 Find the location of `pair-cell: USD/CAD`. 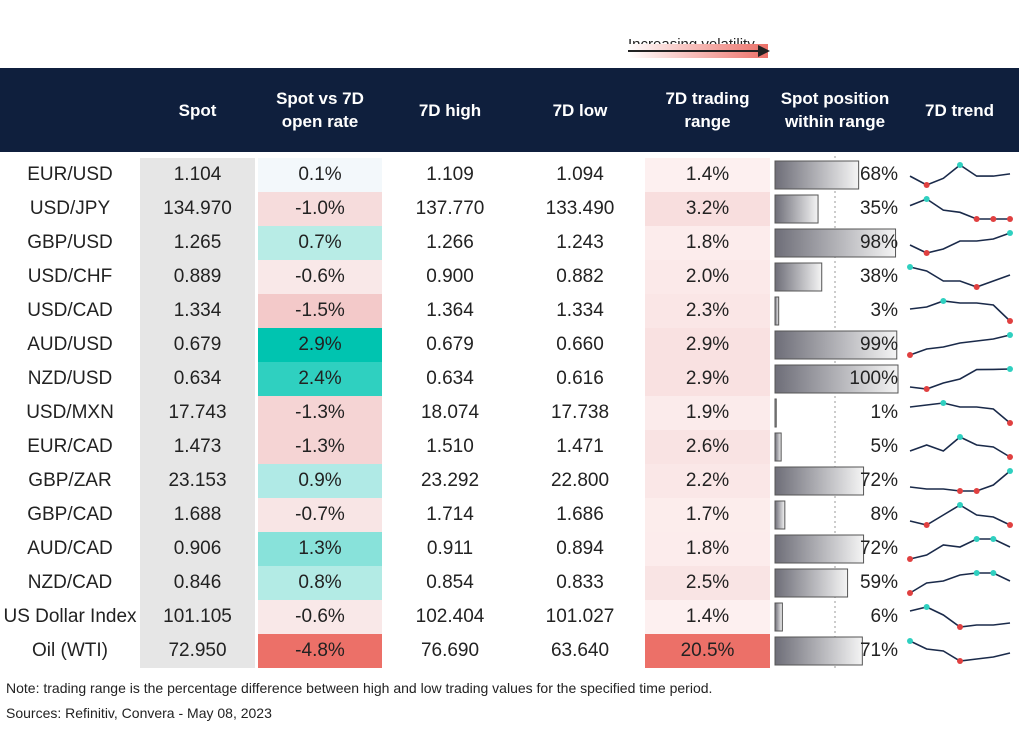

pair-cell: USD/CAD is located at coordinates (70, 310).